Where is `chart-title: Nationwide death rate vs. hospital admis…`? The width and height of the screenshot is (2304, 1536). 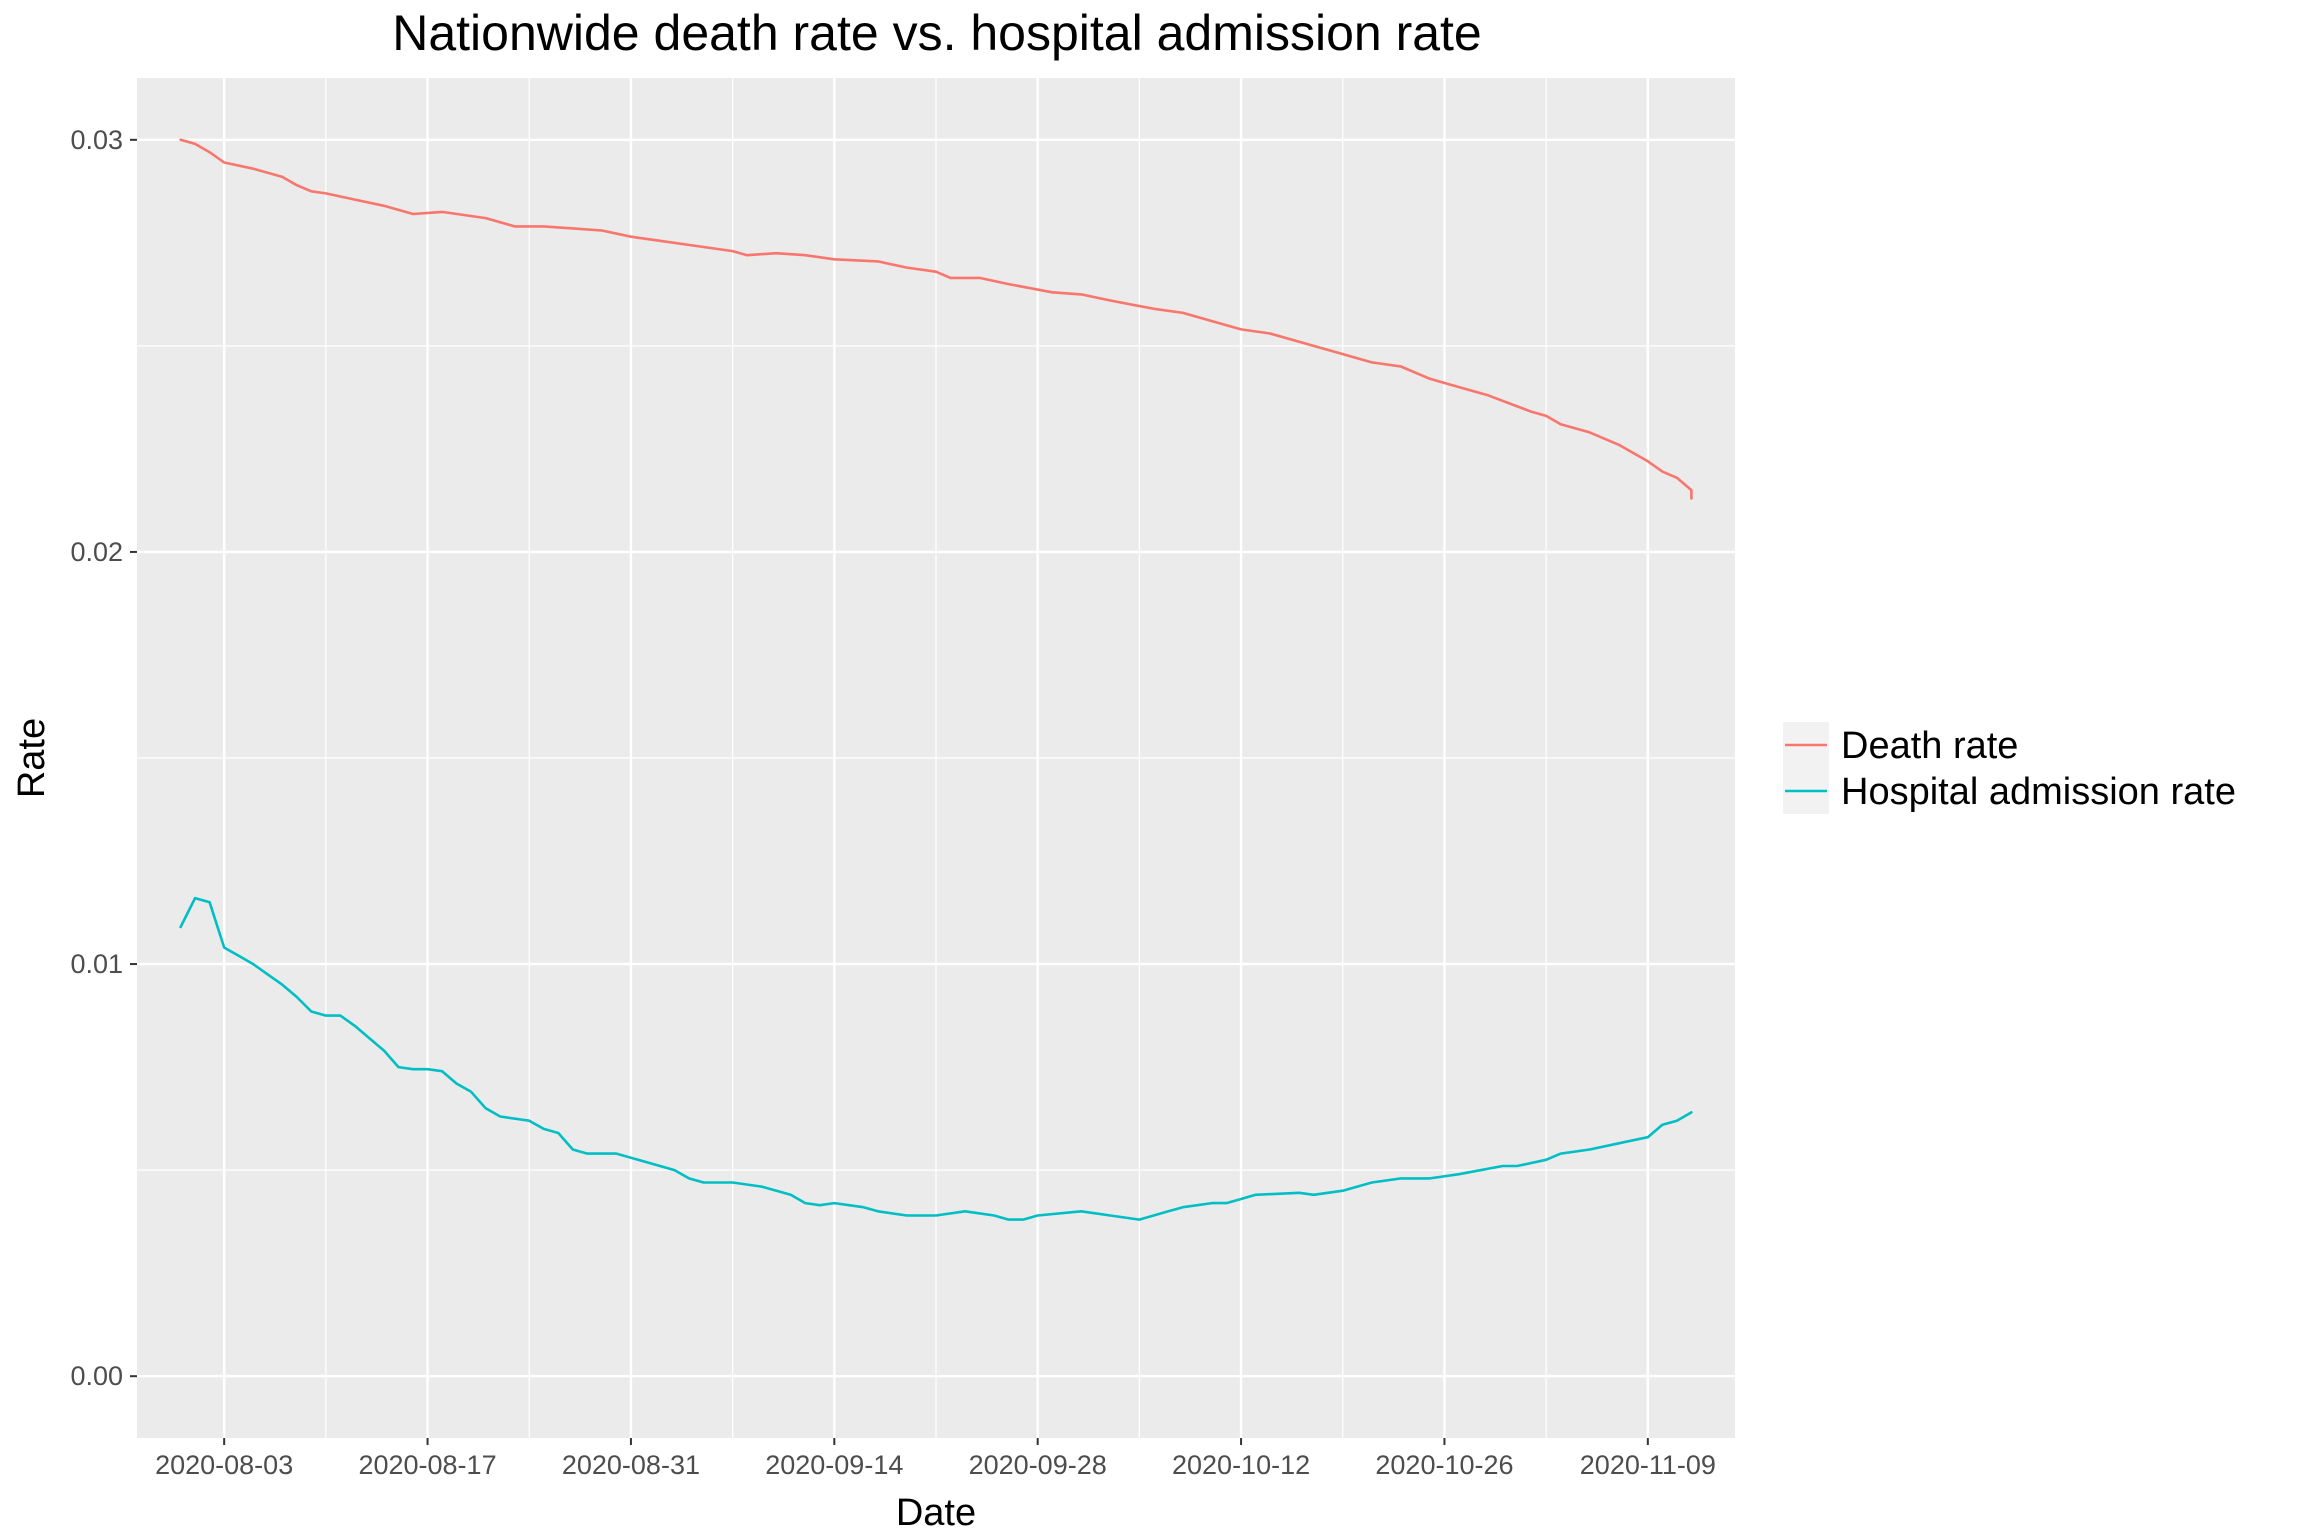 chart-title: Nationwide death rate vs. hospital admis… is located at coordinates (936, 33).